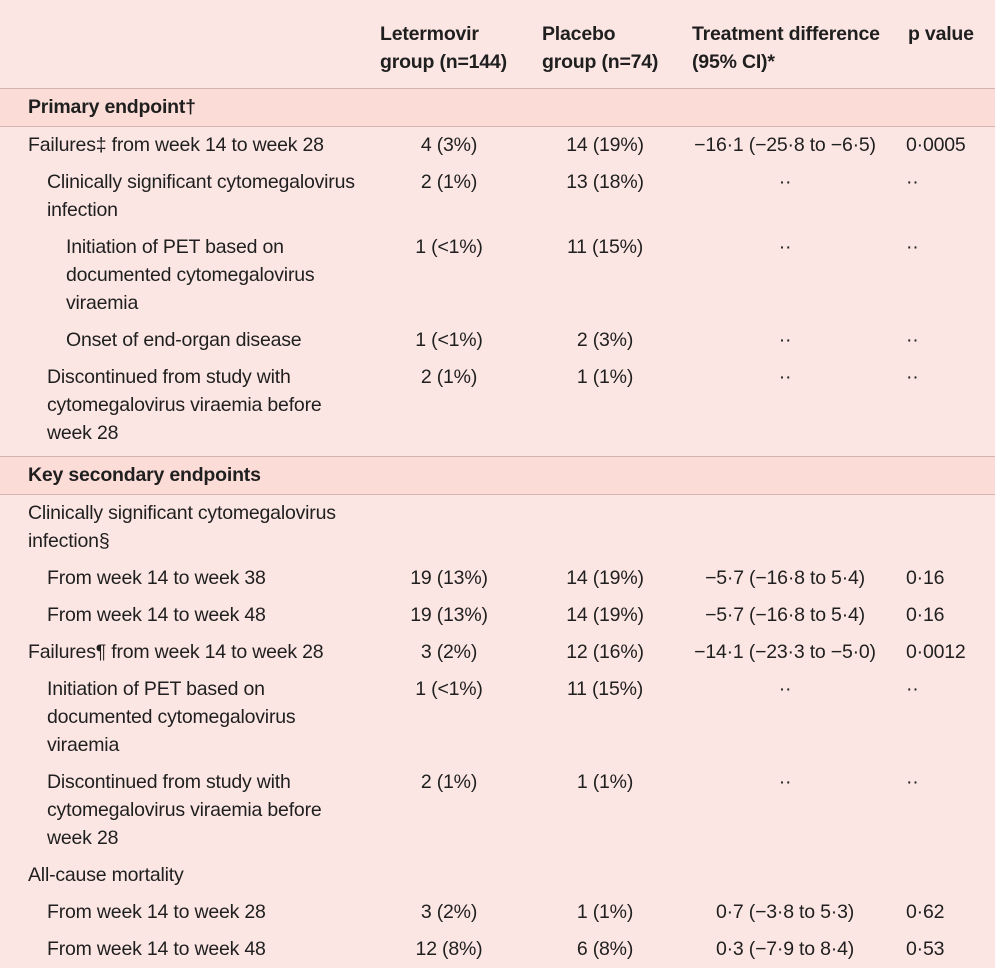 This screenshot has height=968, width=995. Describe the element at coordinates (184, 340) in the screenshot. I see `row-label: Onset of end-organ disease` at that location.